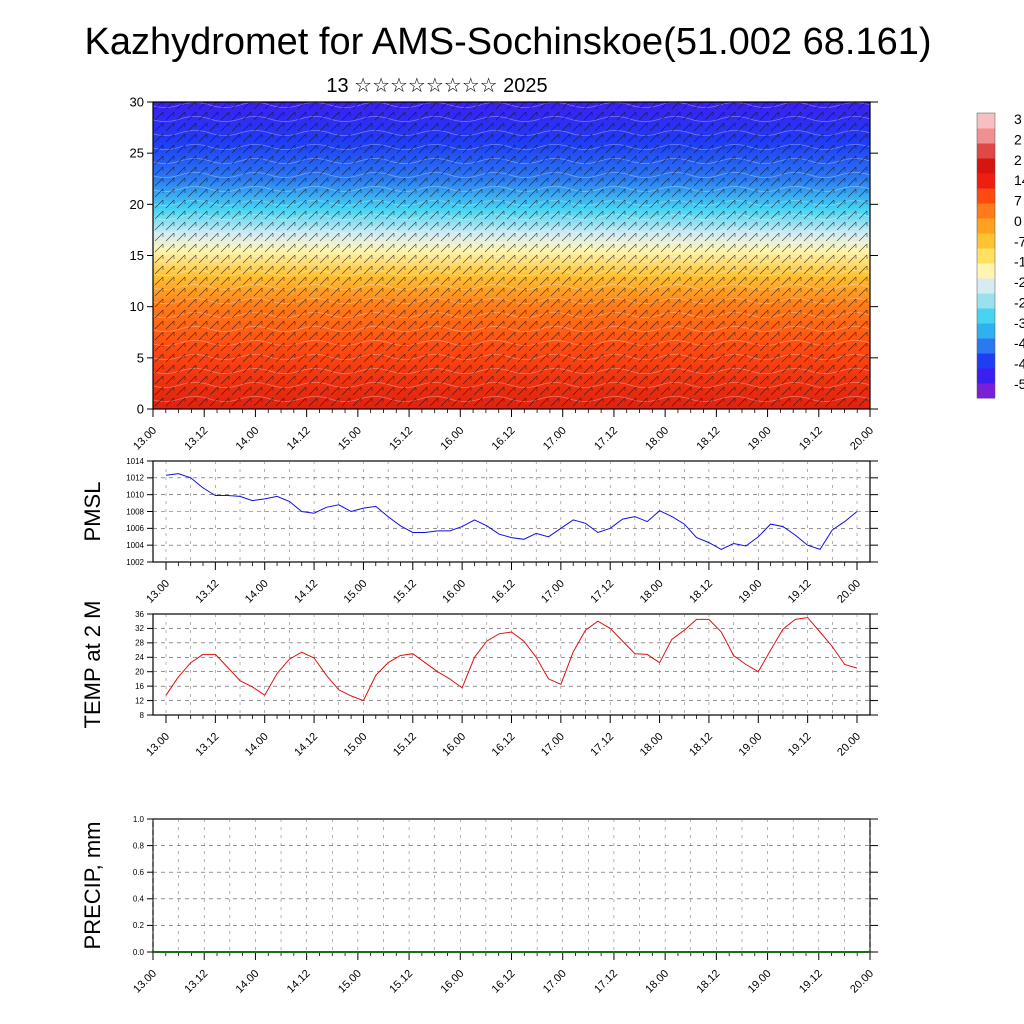 The height and width of the screenshot is (1024, 1024). I want to click on y-axis-label: PMSL, so click(92, 512).